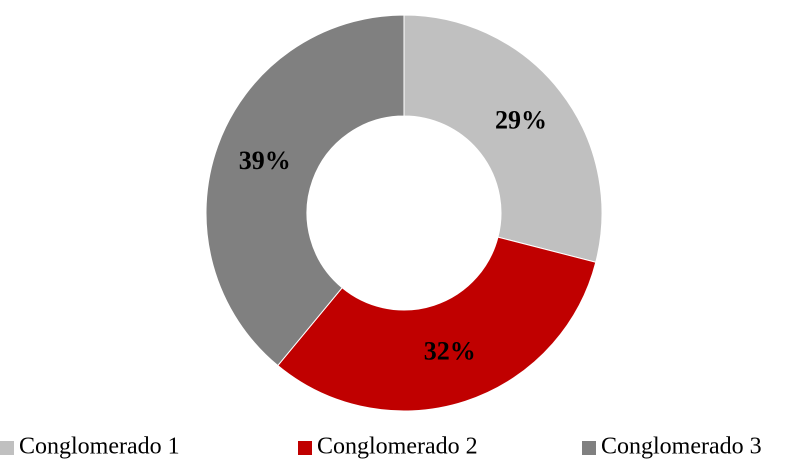  What do you see at coordinates (99, 447) in the screenshot?
I see `legend-label: Conglomerado 1` at bounding box center [99, 447].